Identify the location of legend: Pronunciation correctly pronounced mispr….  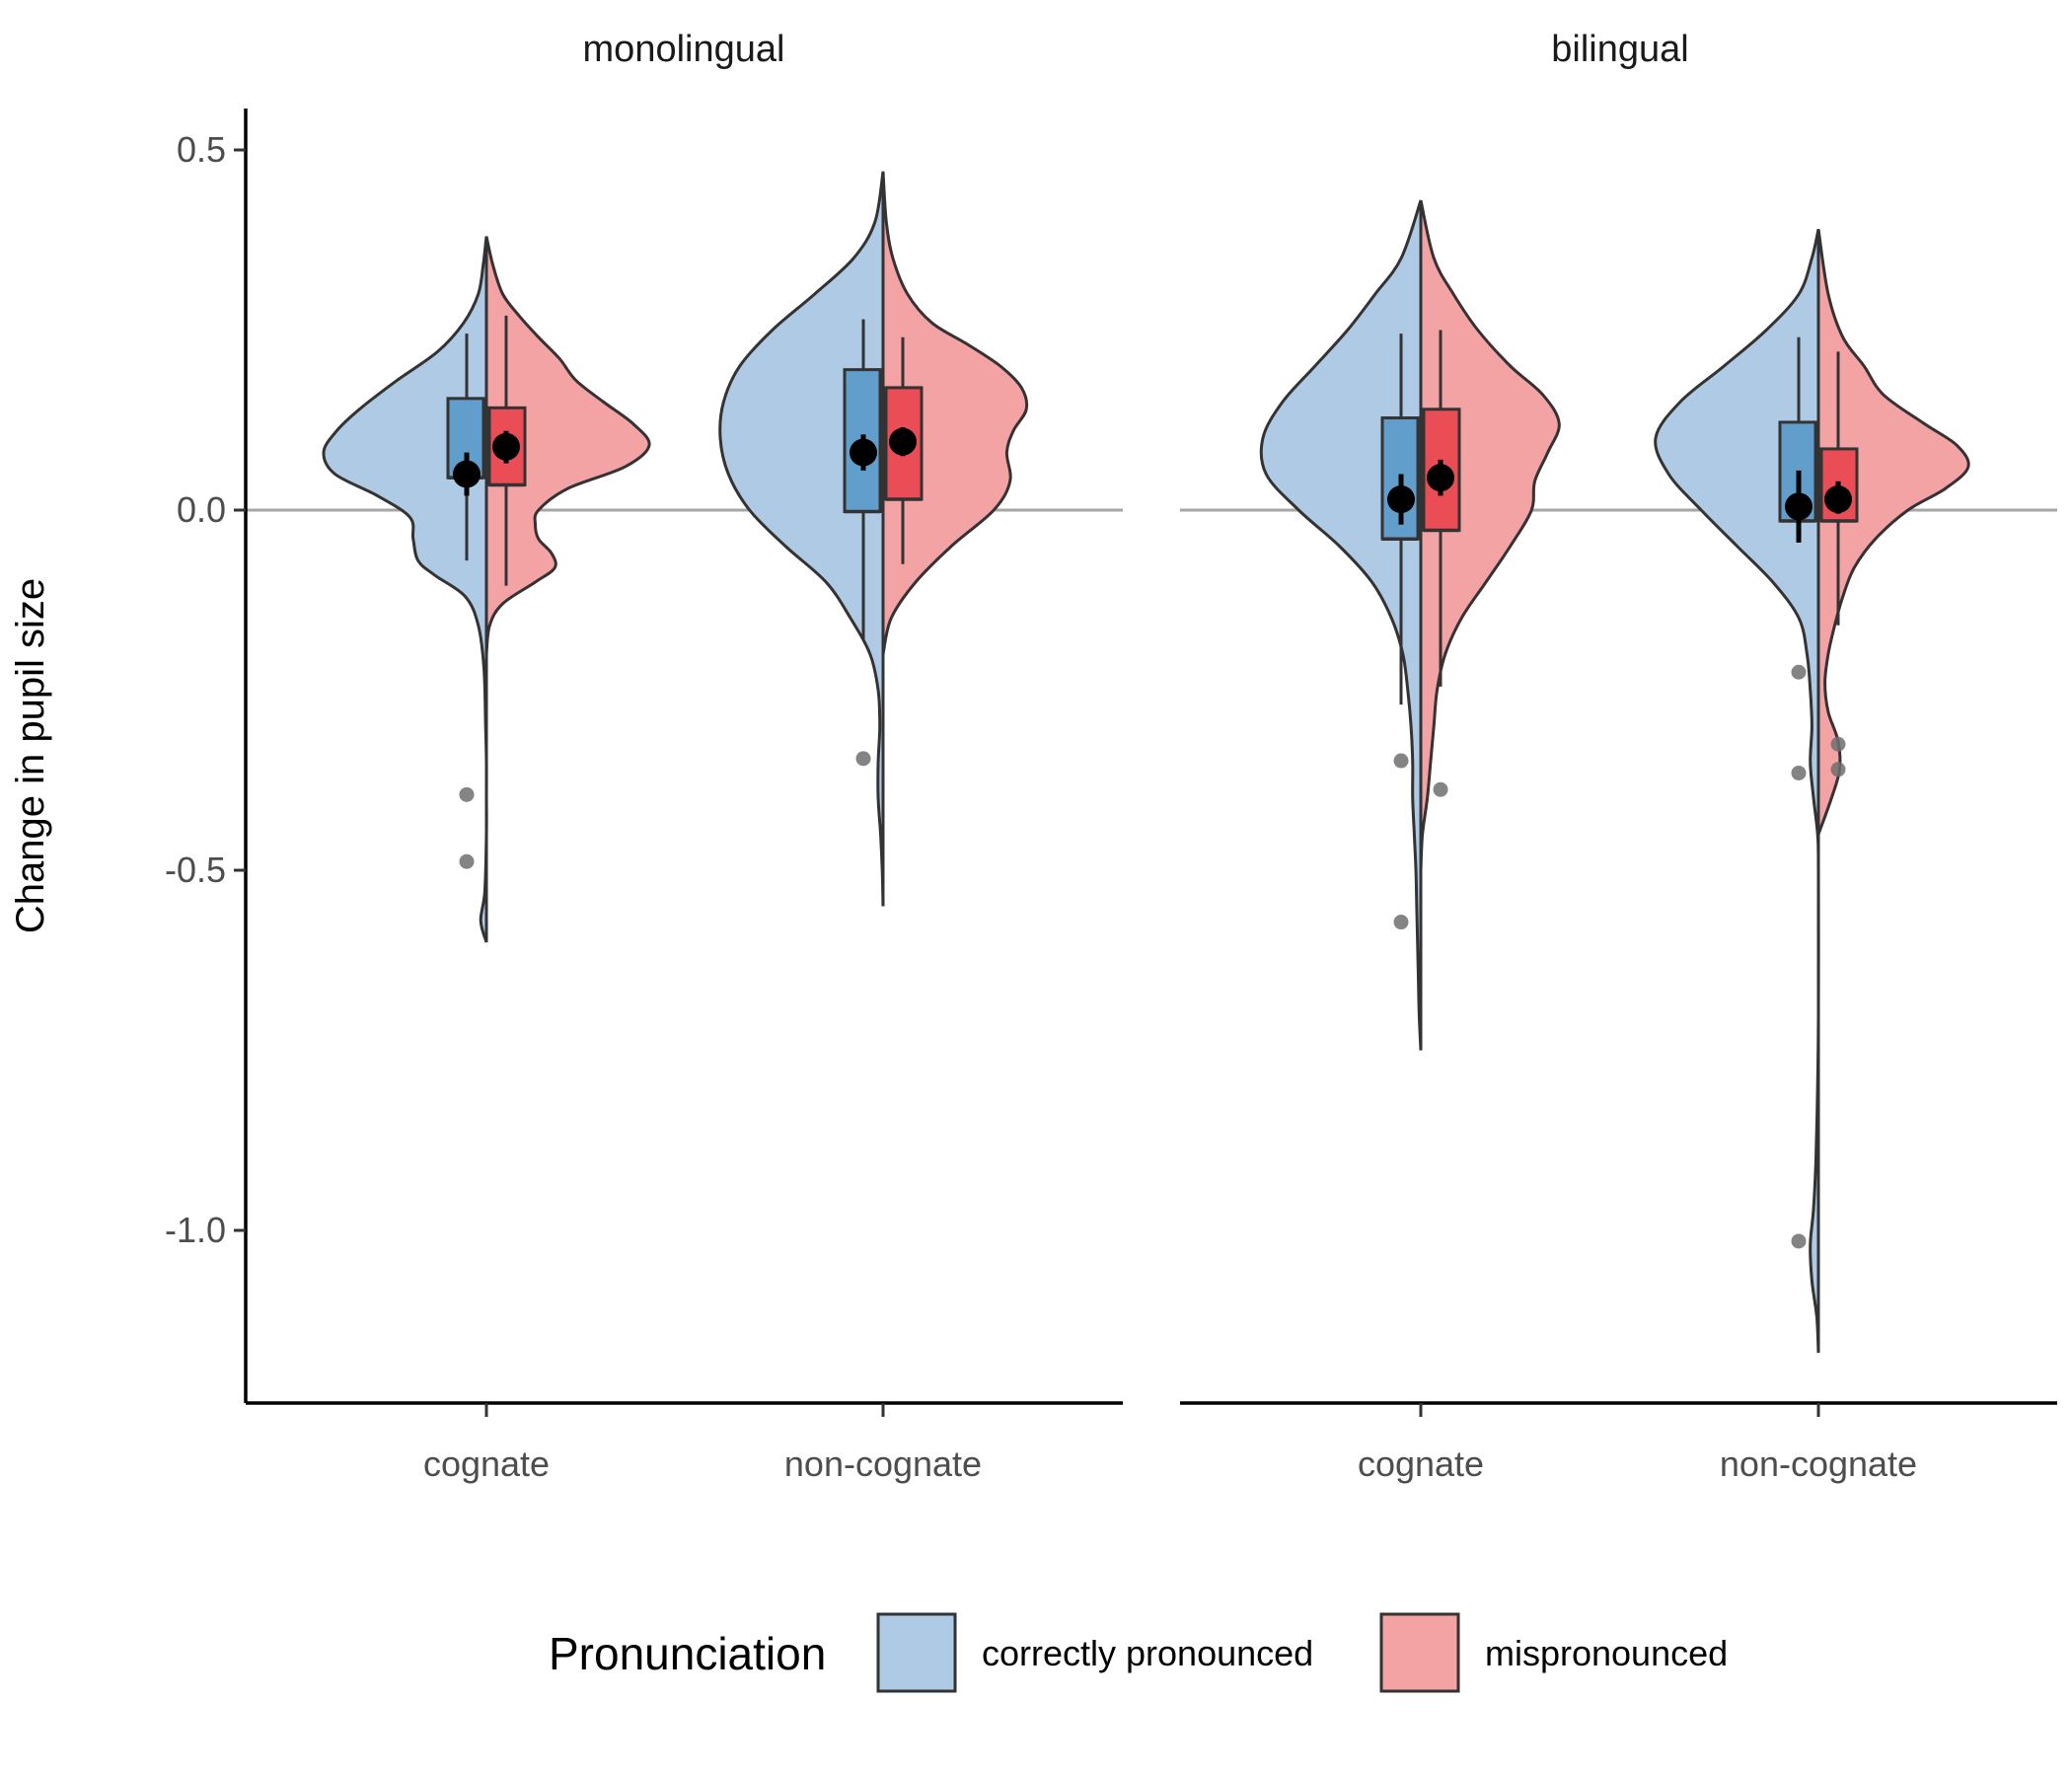
(1138, 1653).